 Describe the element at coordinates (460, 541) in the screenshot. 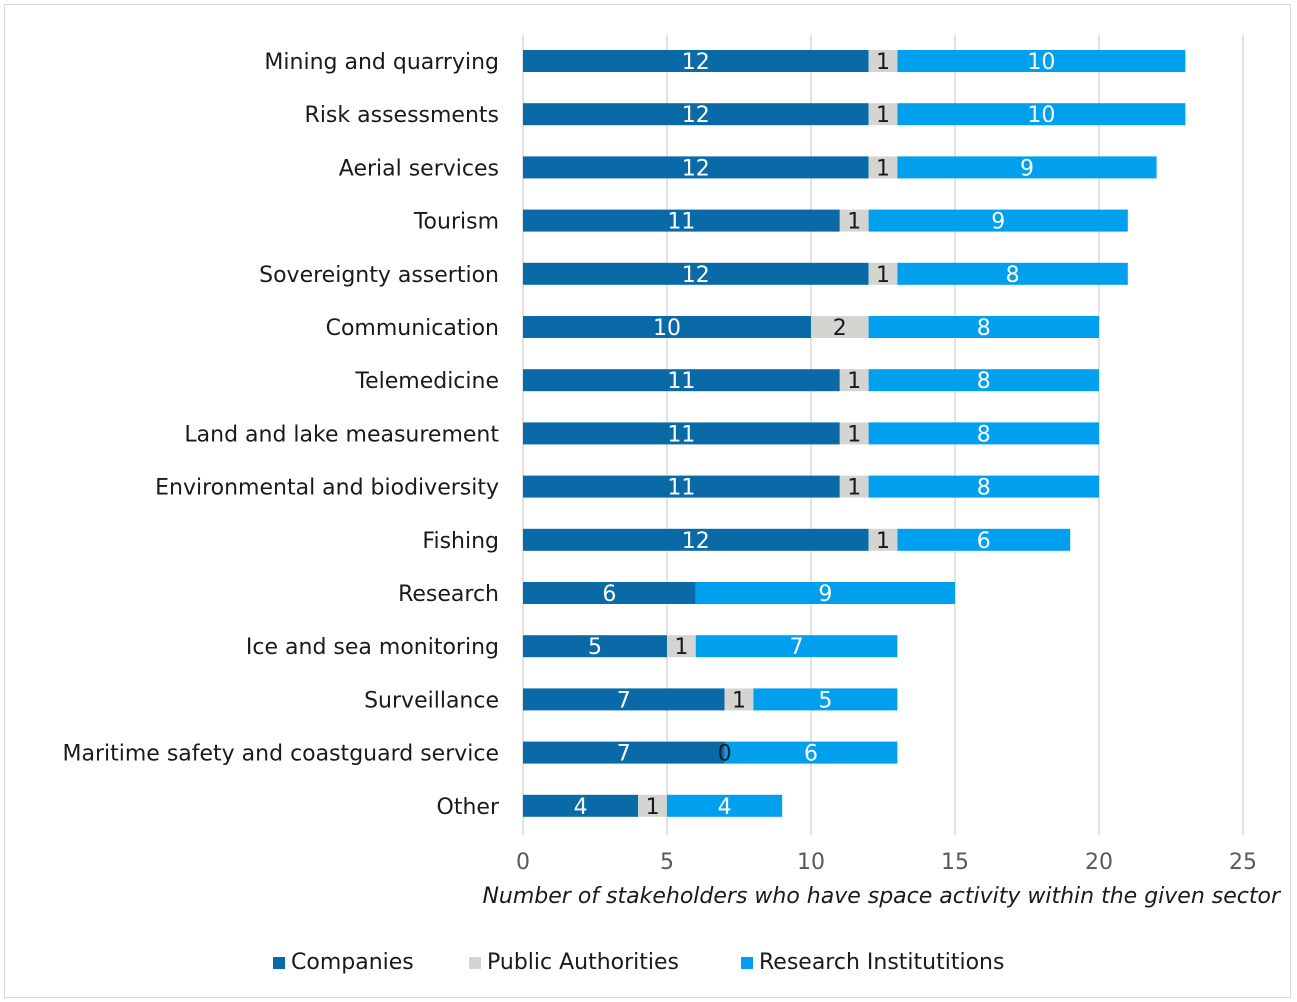

I see `category-label: Fishing` at that location.